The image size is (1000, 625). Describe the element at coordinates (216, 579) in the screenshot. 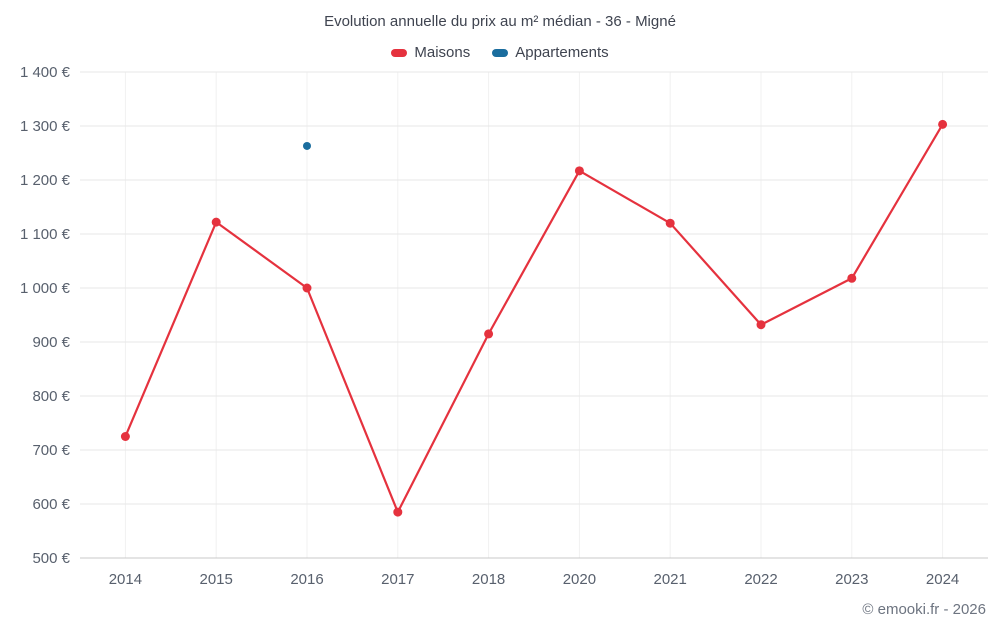

I see `x-axis-tick-label: 2015` at that location.